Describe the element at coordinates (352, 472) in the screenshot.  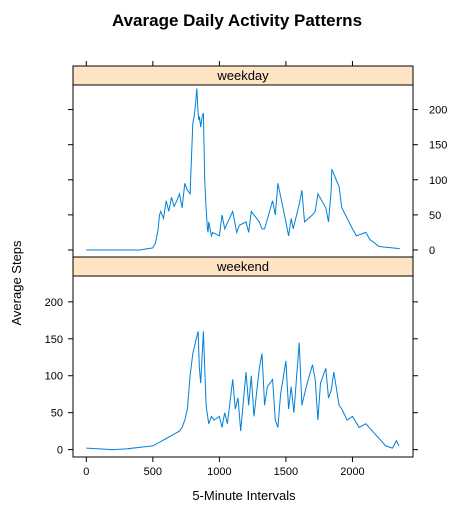
I see `x-tick-label-2000: 2000` at that location.